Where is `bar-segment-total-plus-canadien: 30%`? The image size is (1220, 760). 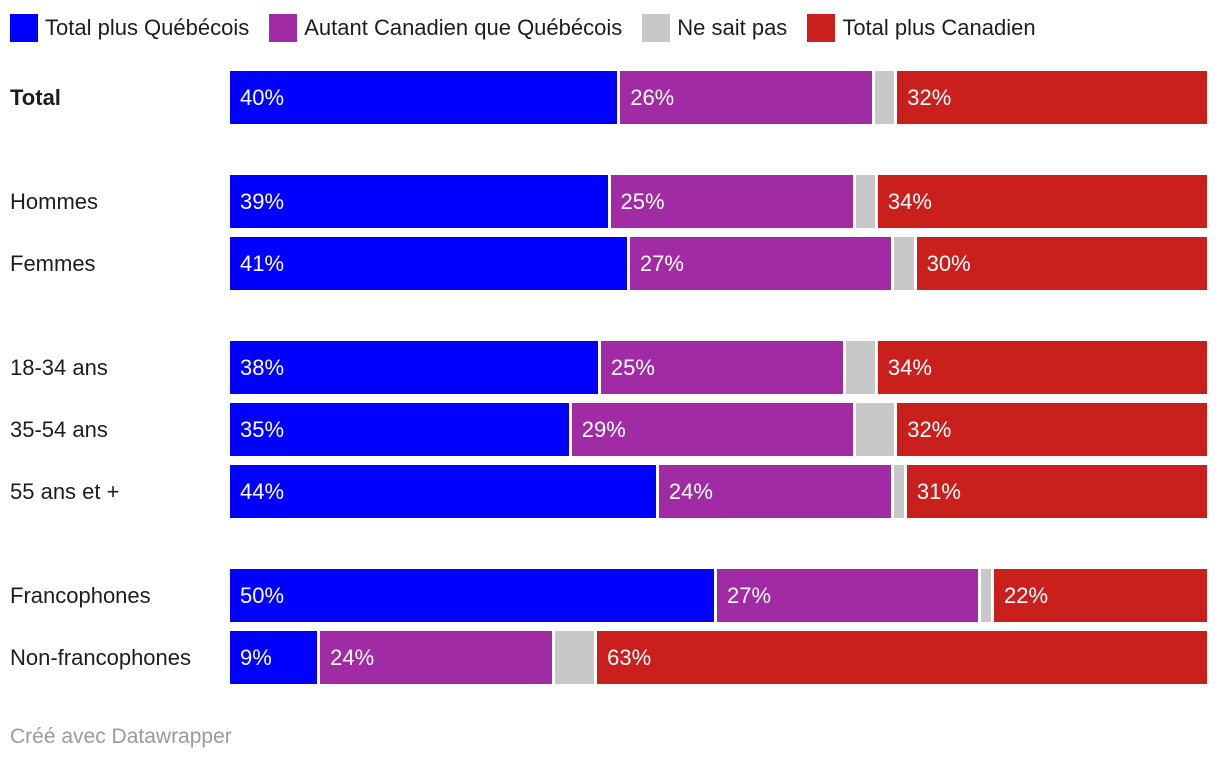
bar-segment-total-plus-canadien: 30% is located at coordinates (1061, 263).